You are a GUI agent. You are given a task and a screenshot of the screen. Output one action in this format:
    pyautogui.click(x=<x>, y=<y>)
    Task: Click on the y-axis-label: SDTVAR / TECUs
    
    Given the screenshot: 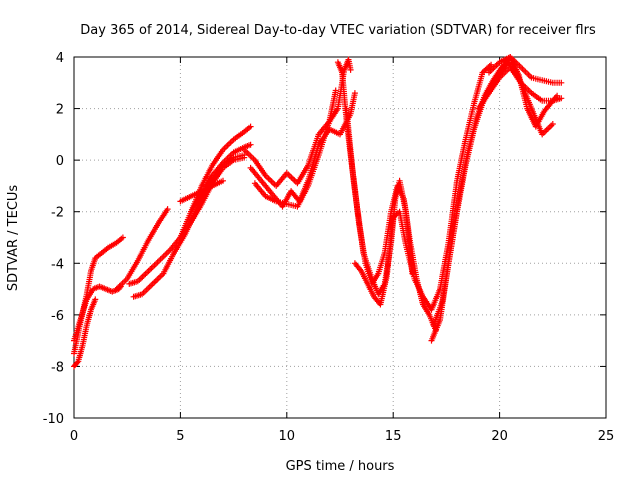 What is the action you would take?
    pyautogui.click(x=13, y=238)
    